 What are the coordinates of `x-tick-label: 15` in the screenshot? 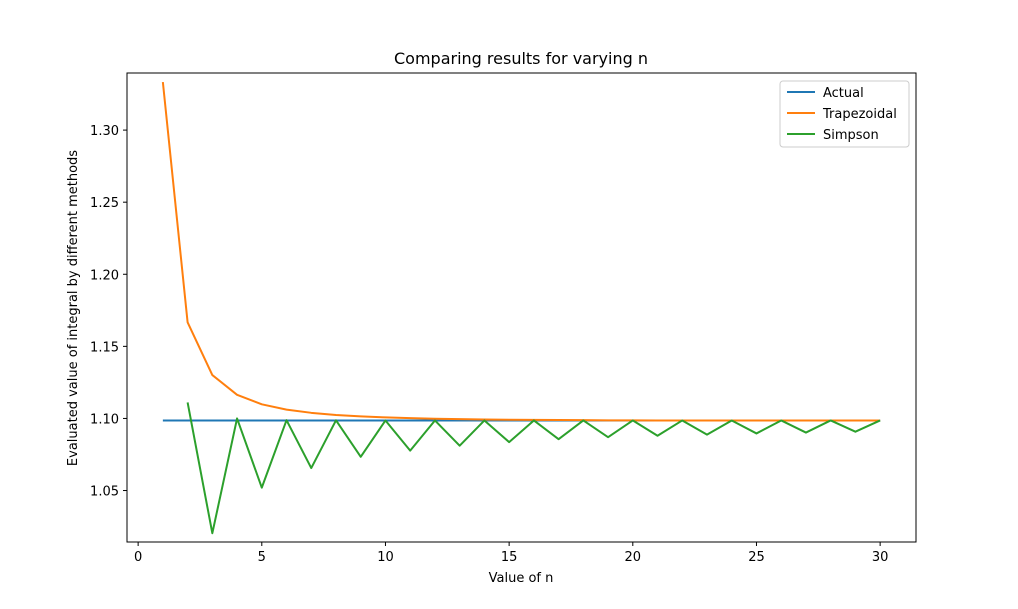 It's located at (509, 557).